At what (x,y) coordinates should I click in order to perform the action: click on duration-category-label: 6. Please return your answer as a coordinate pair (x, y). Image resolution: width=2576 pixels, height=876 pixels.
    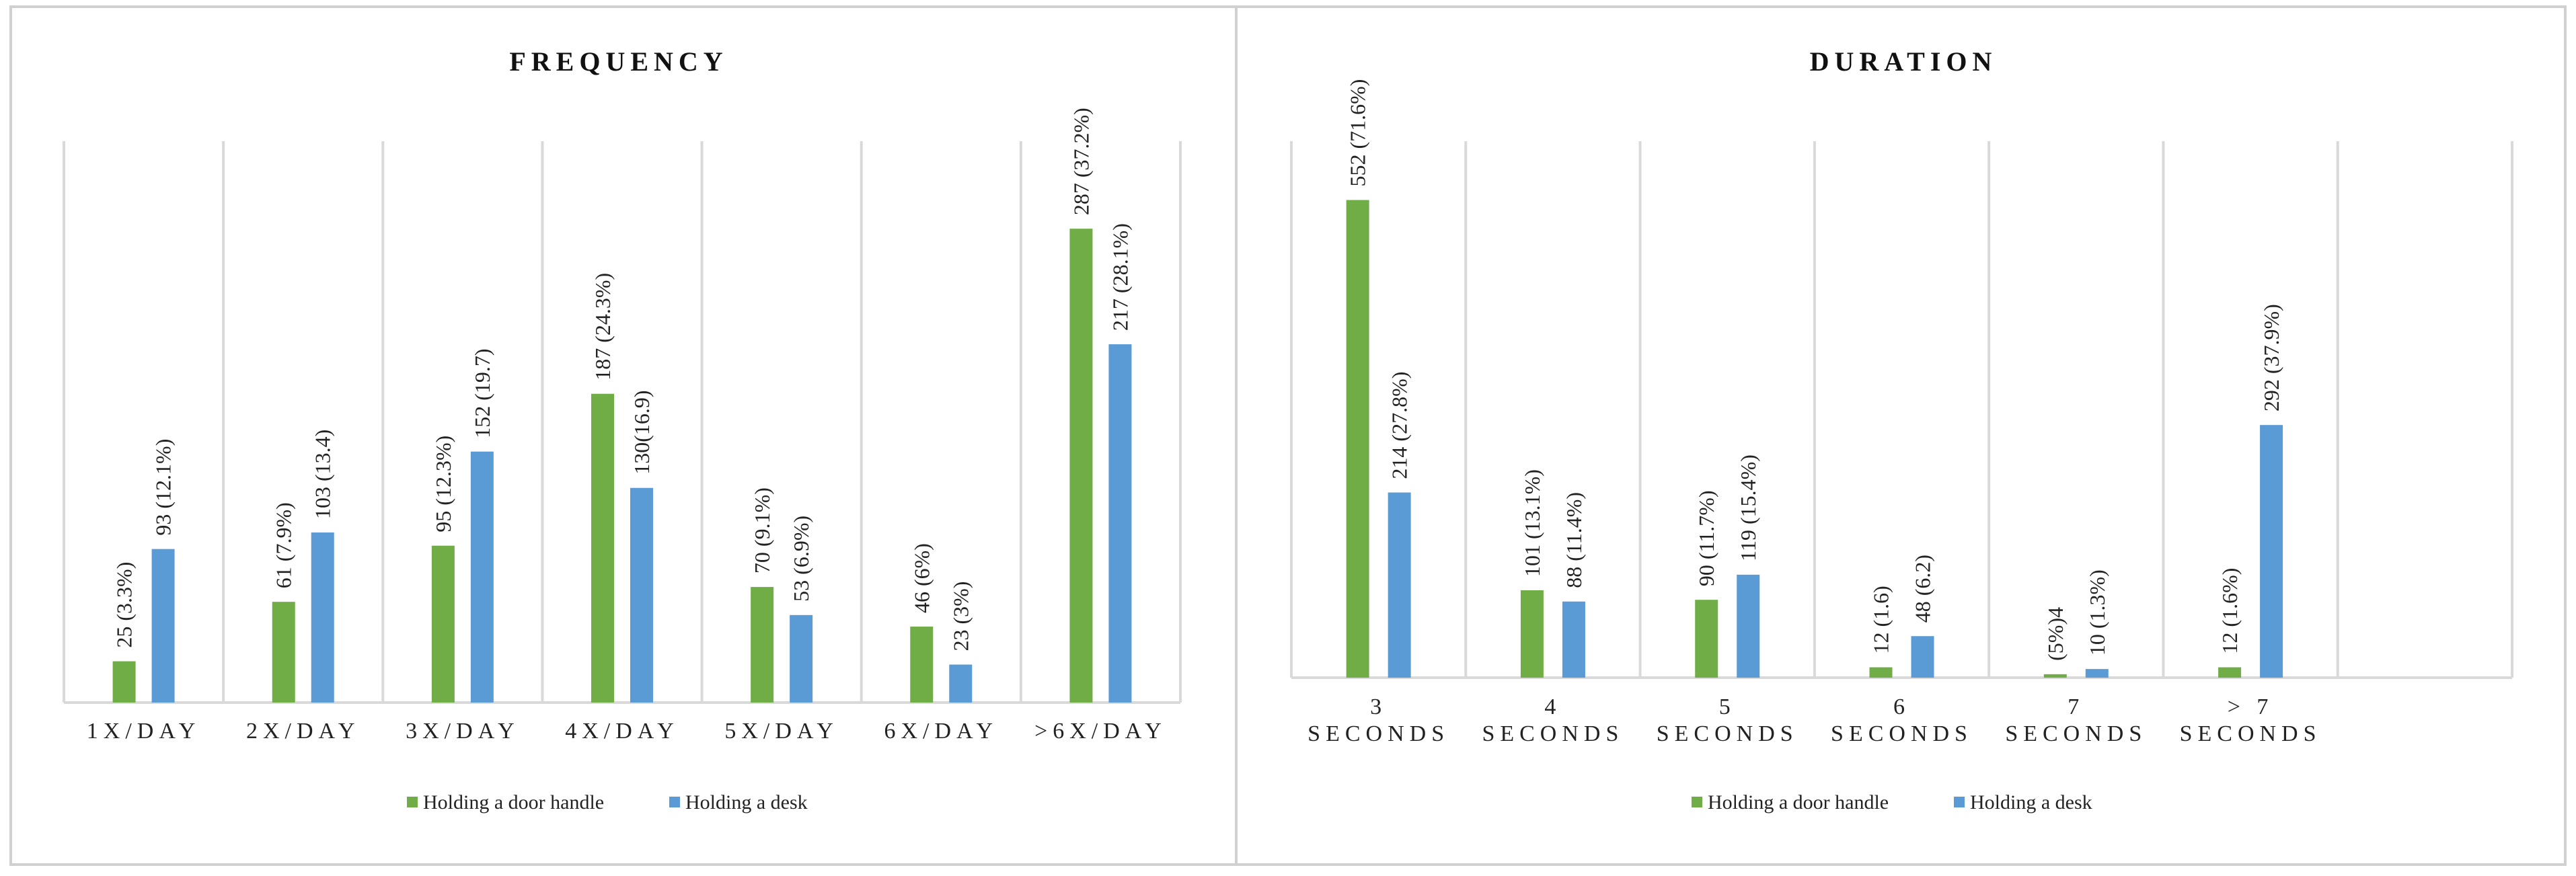
    Looking at the image, I should click on (1901, 706).